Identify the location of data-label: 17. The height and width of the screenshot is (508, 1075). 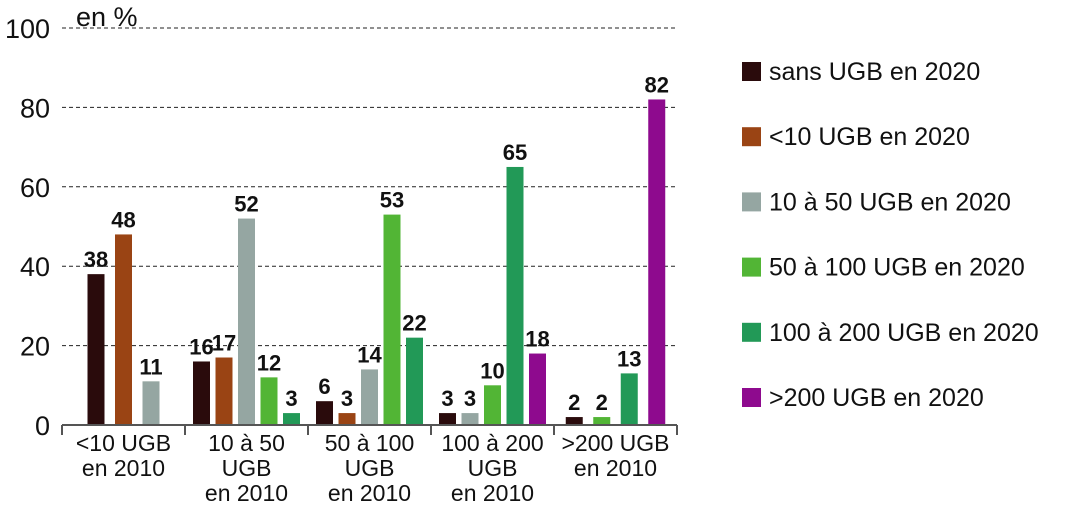
(224, 343).